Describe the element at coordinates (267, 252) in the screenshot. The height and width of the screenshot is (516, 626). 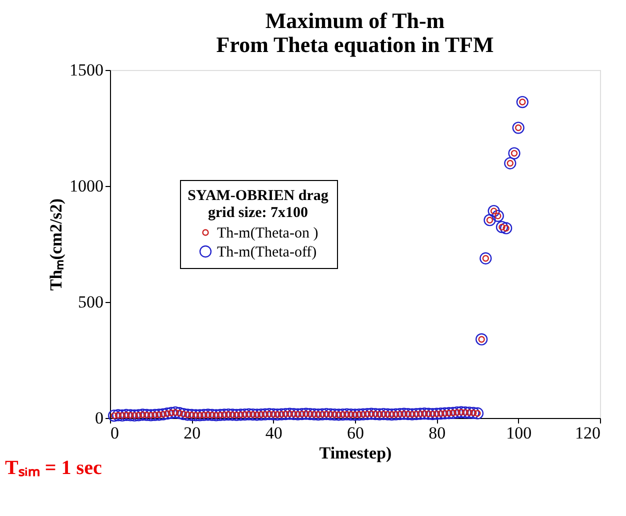
I see `legend-label: Th-m(Theta-off)` at that location.